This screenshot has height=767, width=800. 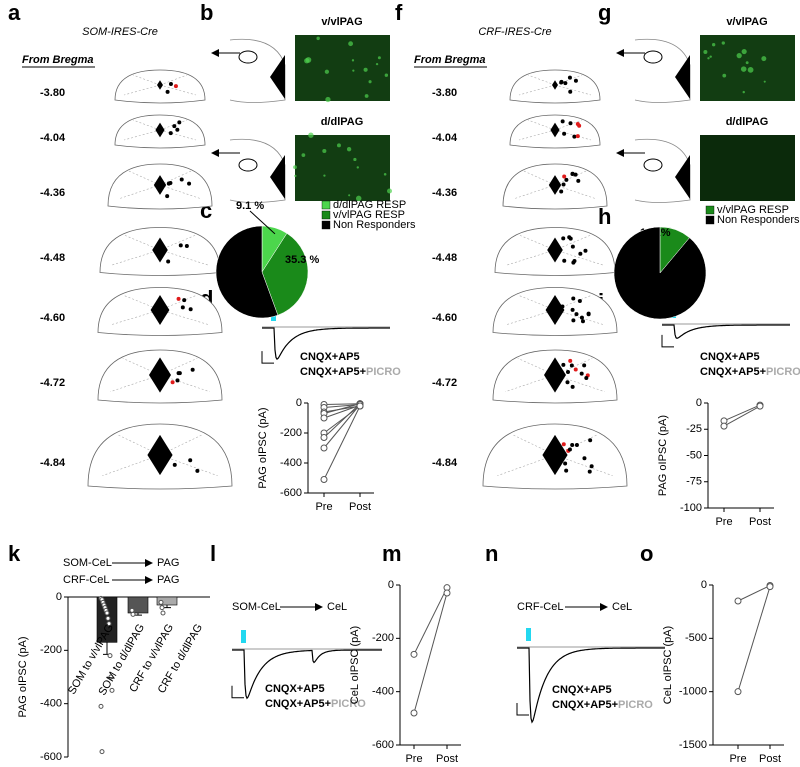 I want to click on bregma-level: -3.80, so click(x=444, y=93).